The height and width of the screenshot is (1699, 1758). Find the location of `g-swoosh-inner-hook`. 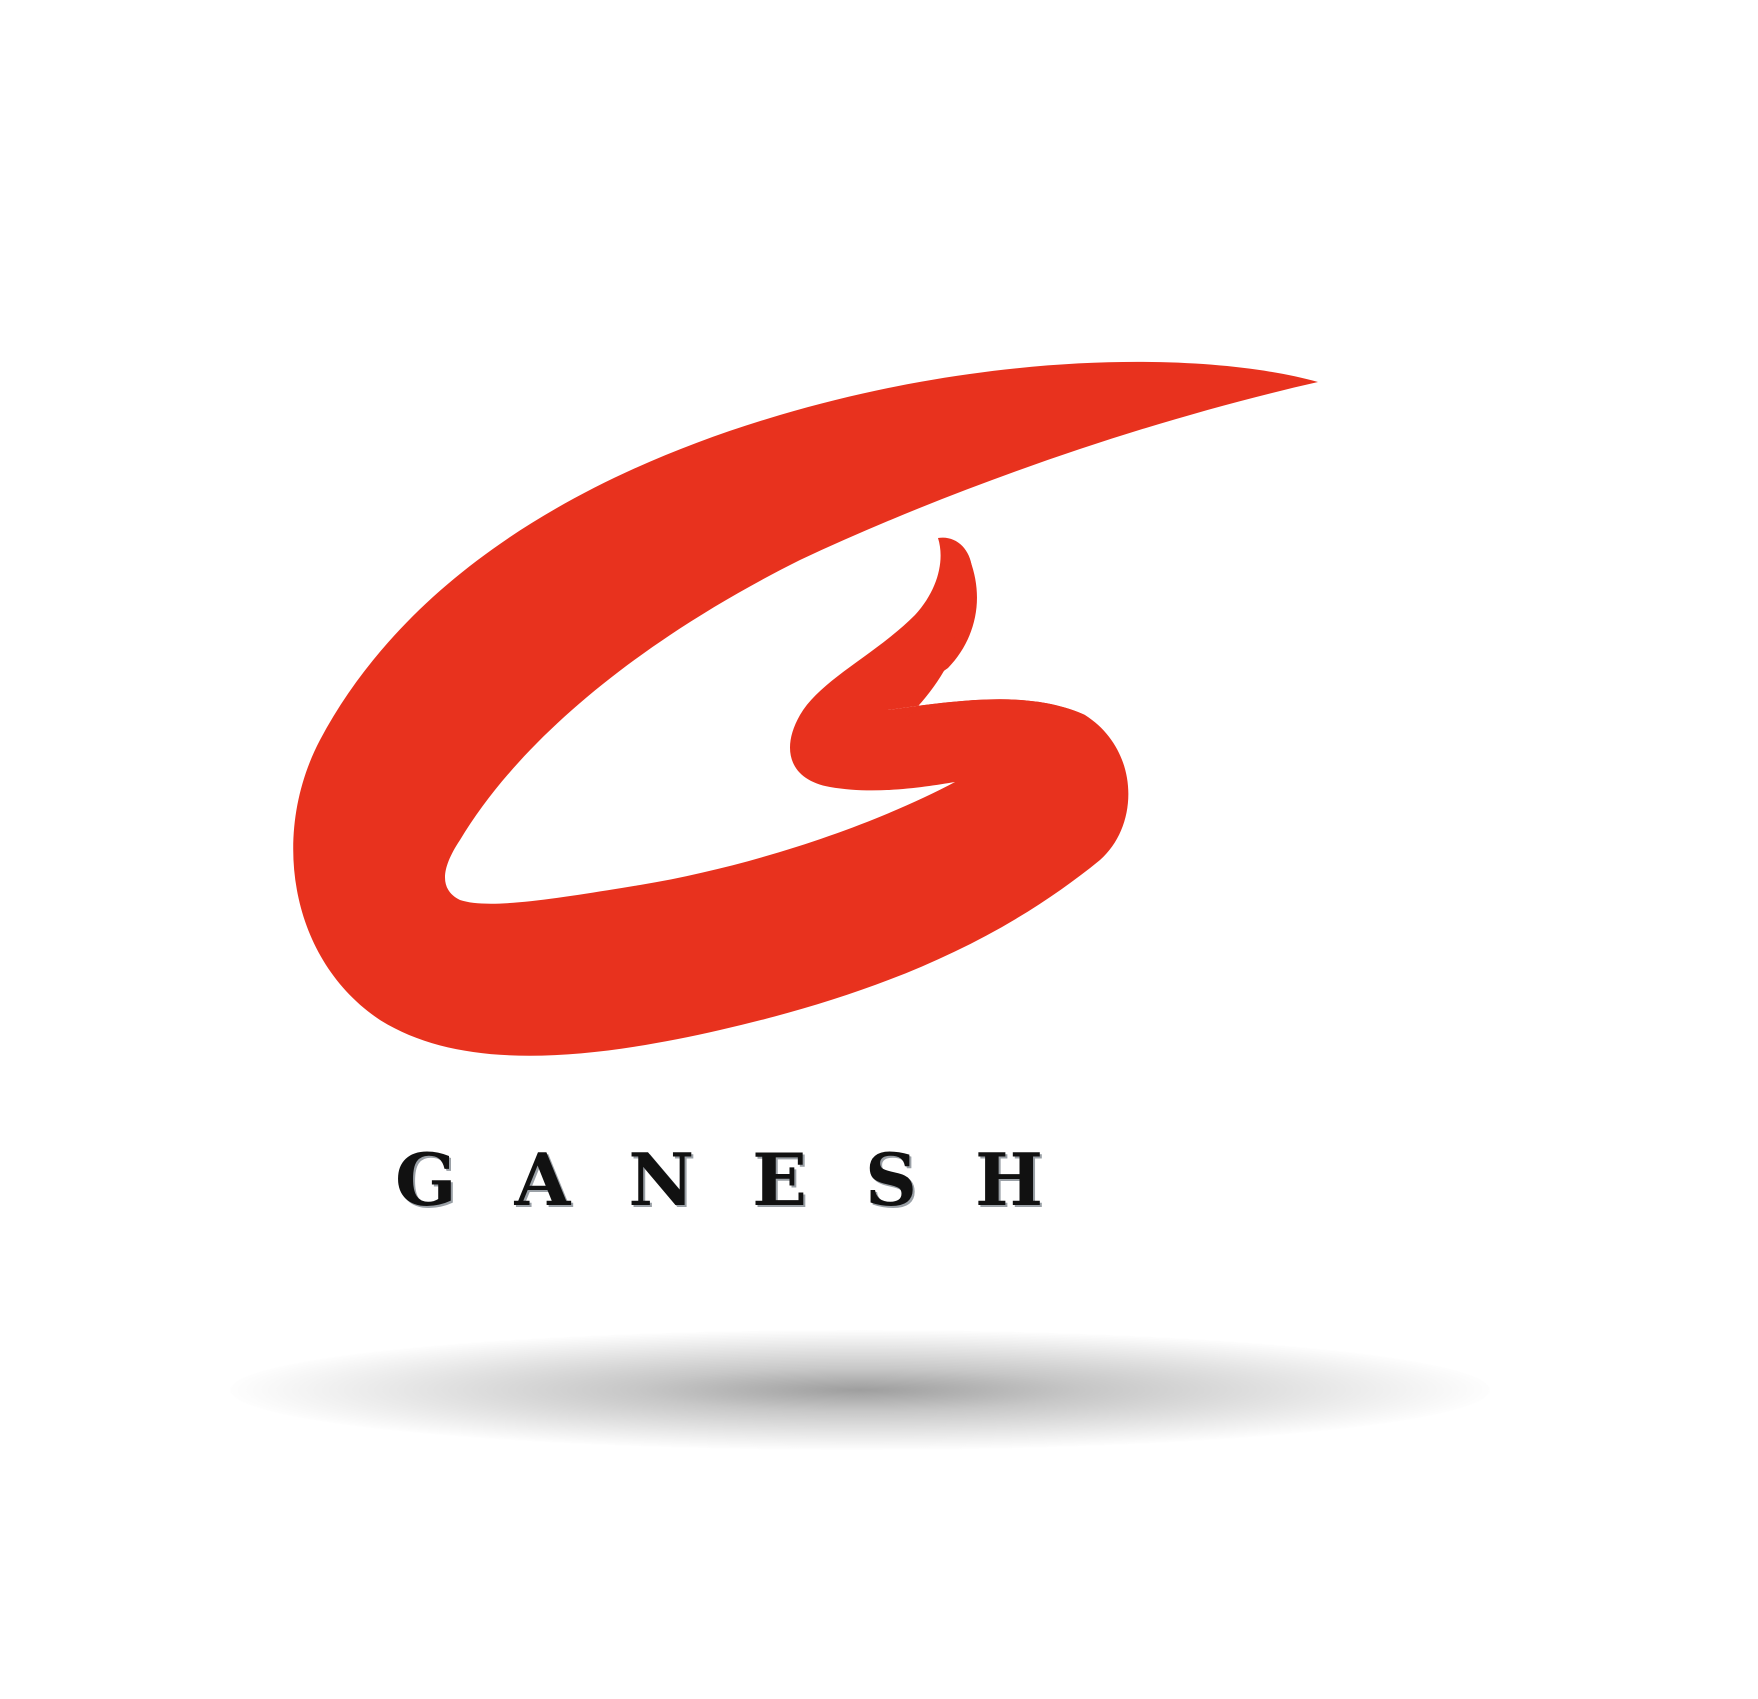

g-swoosh-inner-hook is located at coordinates (986, 628).